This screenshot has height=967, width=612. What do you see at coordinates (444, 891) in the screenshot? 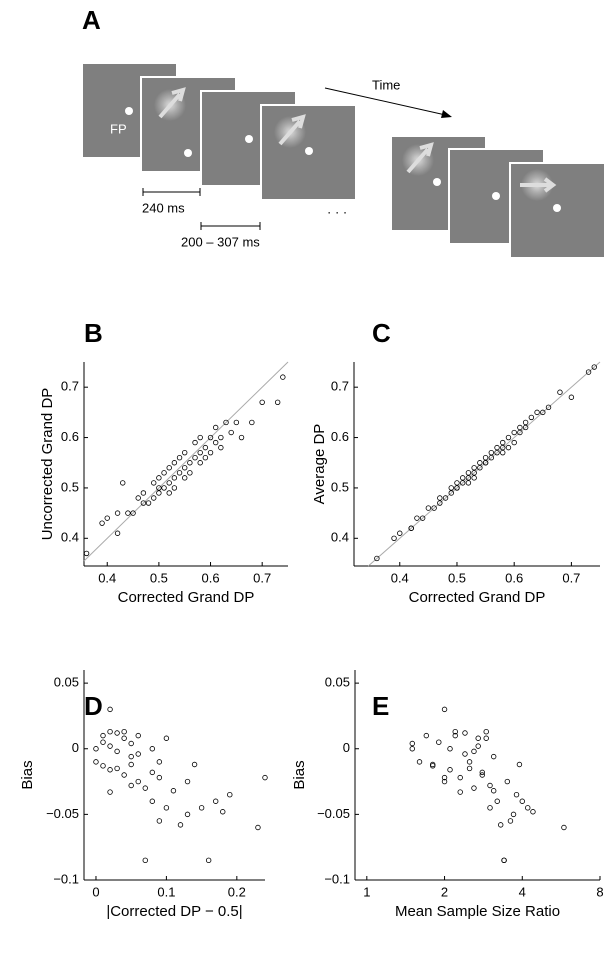
I see `x-tick-label: 2` at bounding box center [444, 891].